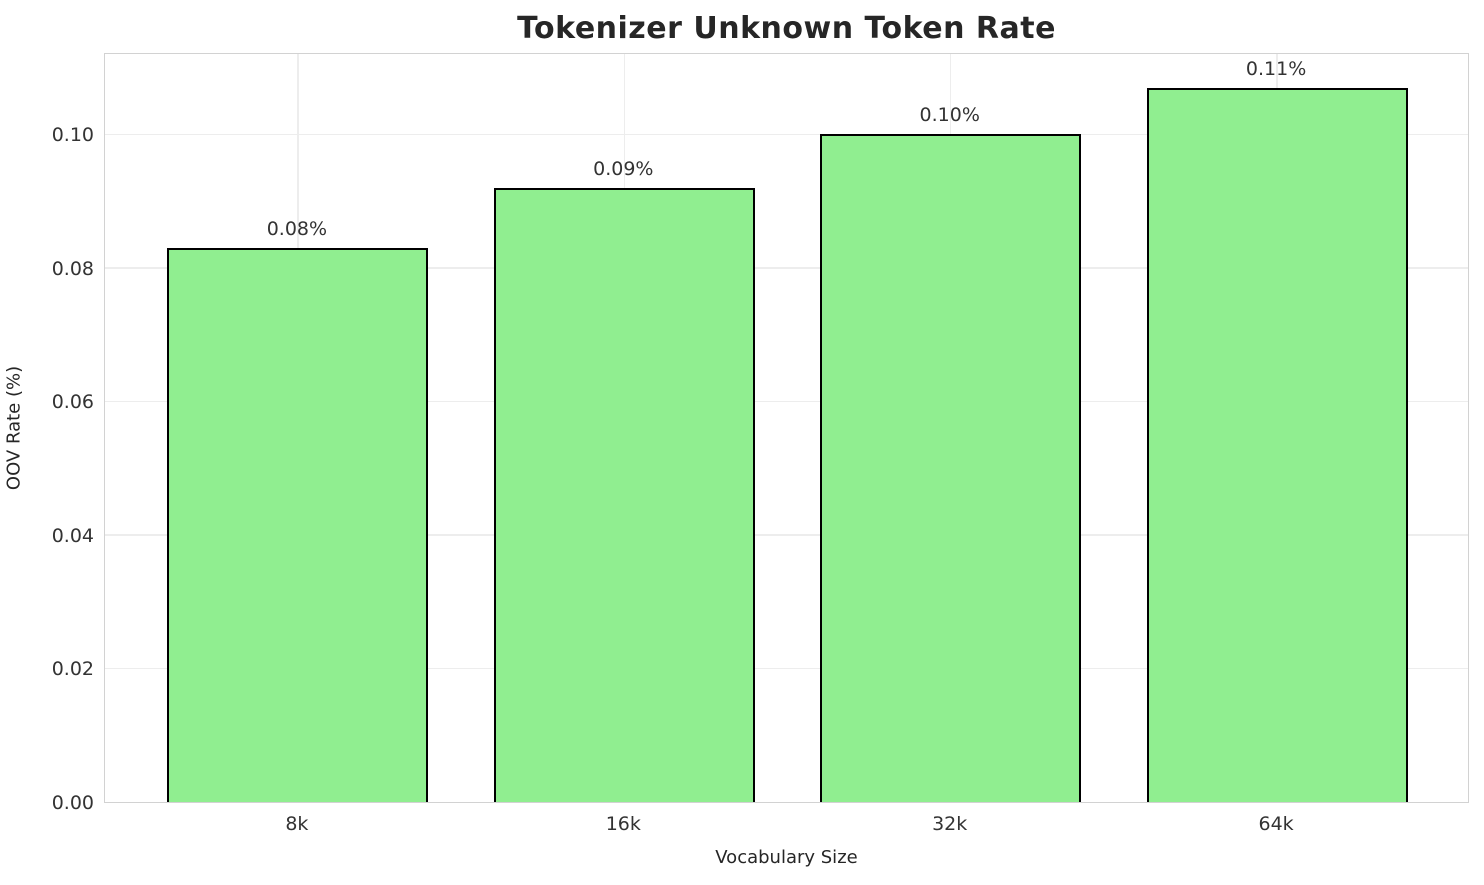 The width and height of the screenshot is (1484, 885). What do you see at coordinates (72, 135) in the screenshot?
I see `y-tick-label: 0.10` at bounding box center [72, 135].